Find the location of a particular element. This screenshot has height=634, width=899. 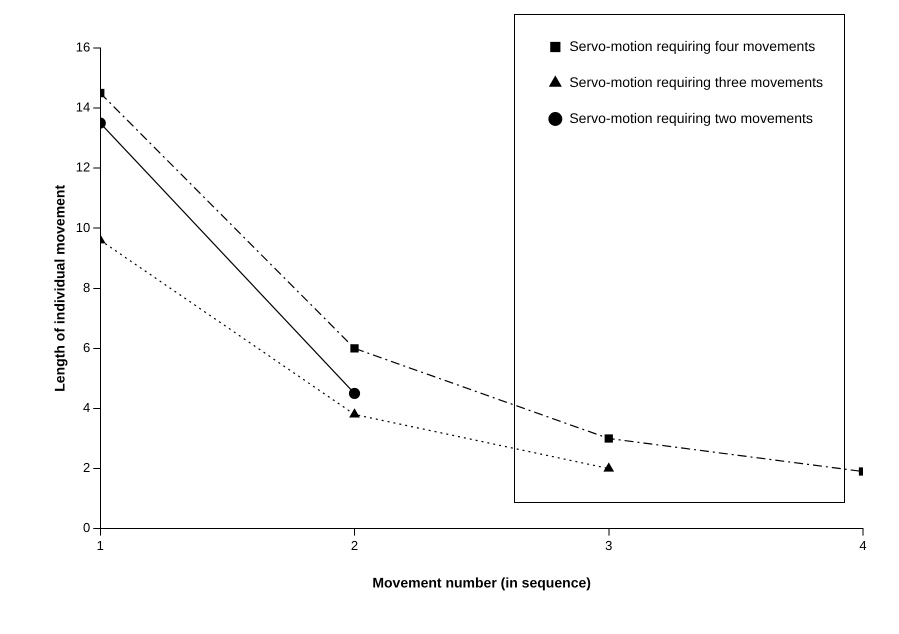

y-axis-title: Length of individual movement is located at coordinates (59, 288).